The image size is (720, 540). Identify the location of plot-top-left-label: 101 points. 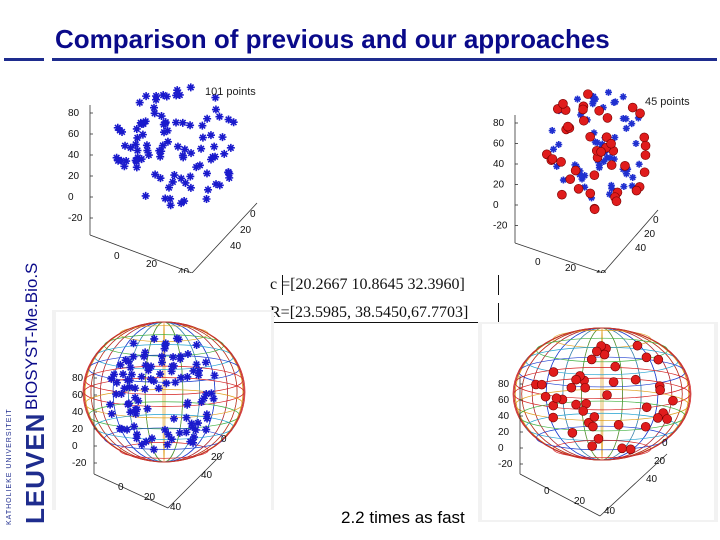
(230, 92).